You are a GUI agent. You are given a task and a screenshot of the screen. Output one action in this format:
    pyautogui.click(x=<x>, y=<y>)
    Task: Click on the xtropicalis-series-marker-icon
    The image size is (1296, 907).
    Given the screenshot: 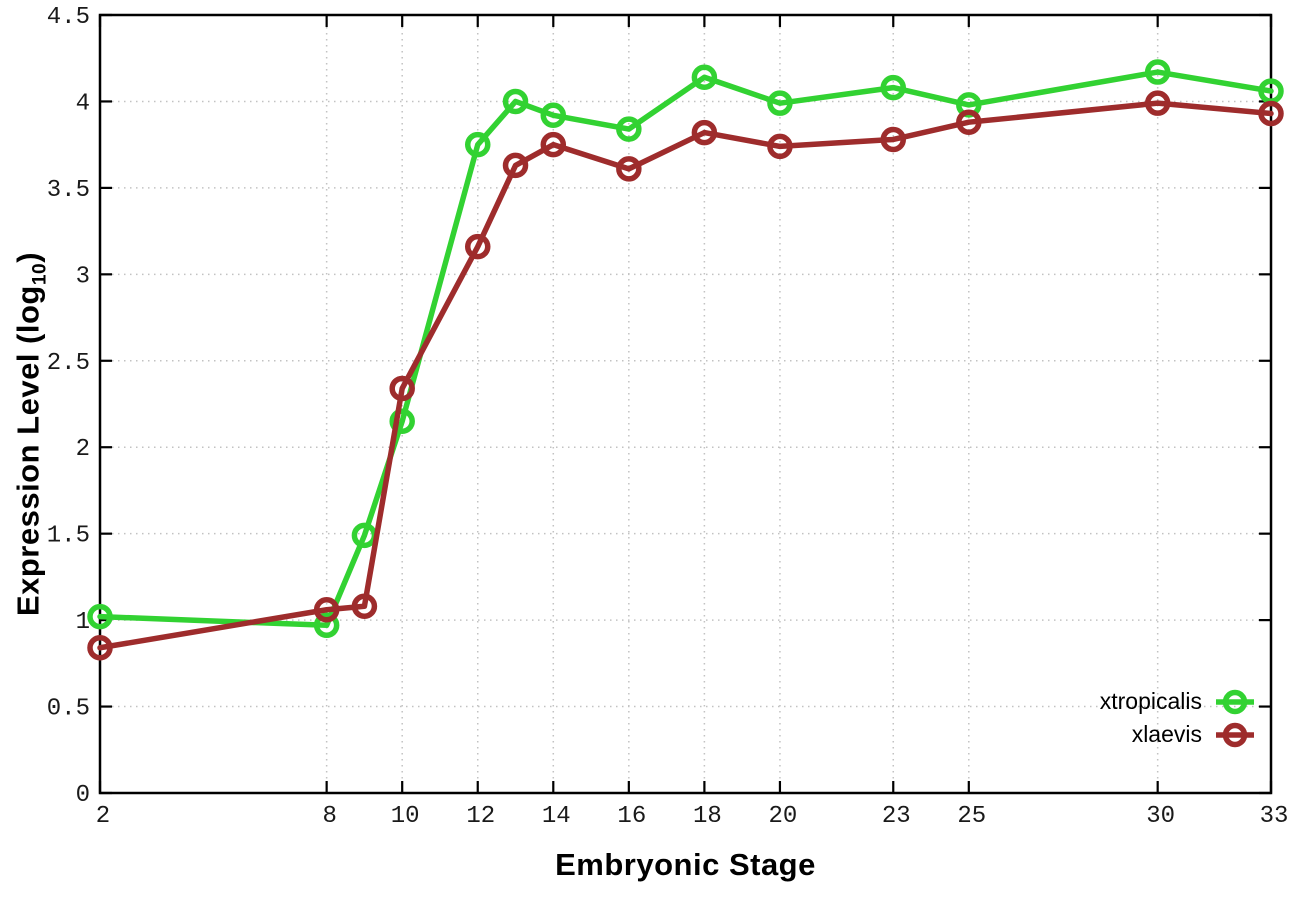 What is the action you would take?
    pyautogui.click(x=1235, y=701)
    